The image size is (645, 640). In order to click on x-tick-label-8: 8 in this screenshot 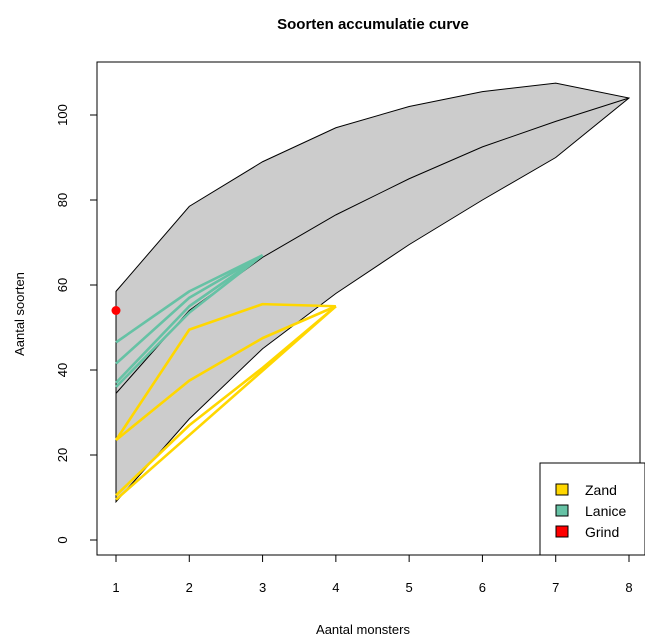, I will do `click(628, 587)`.